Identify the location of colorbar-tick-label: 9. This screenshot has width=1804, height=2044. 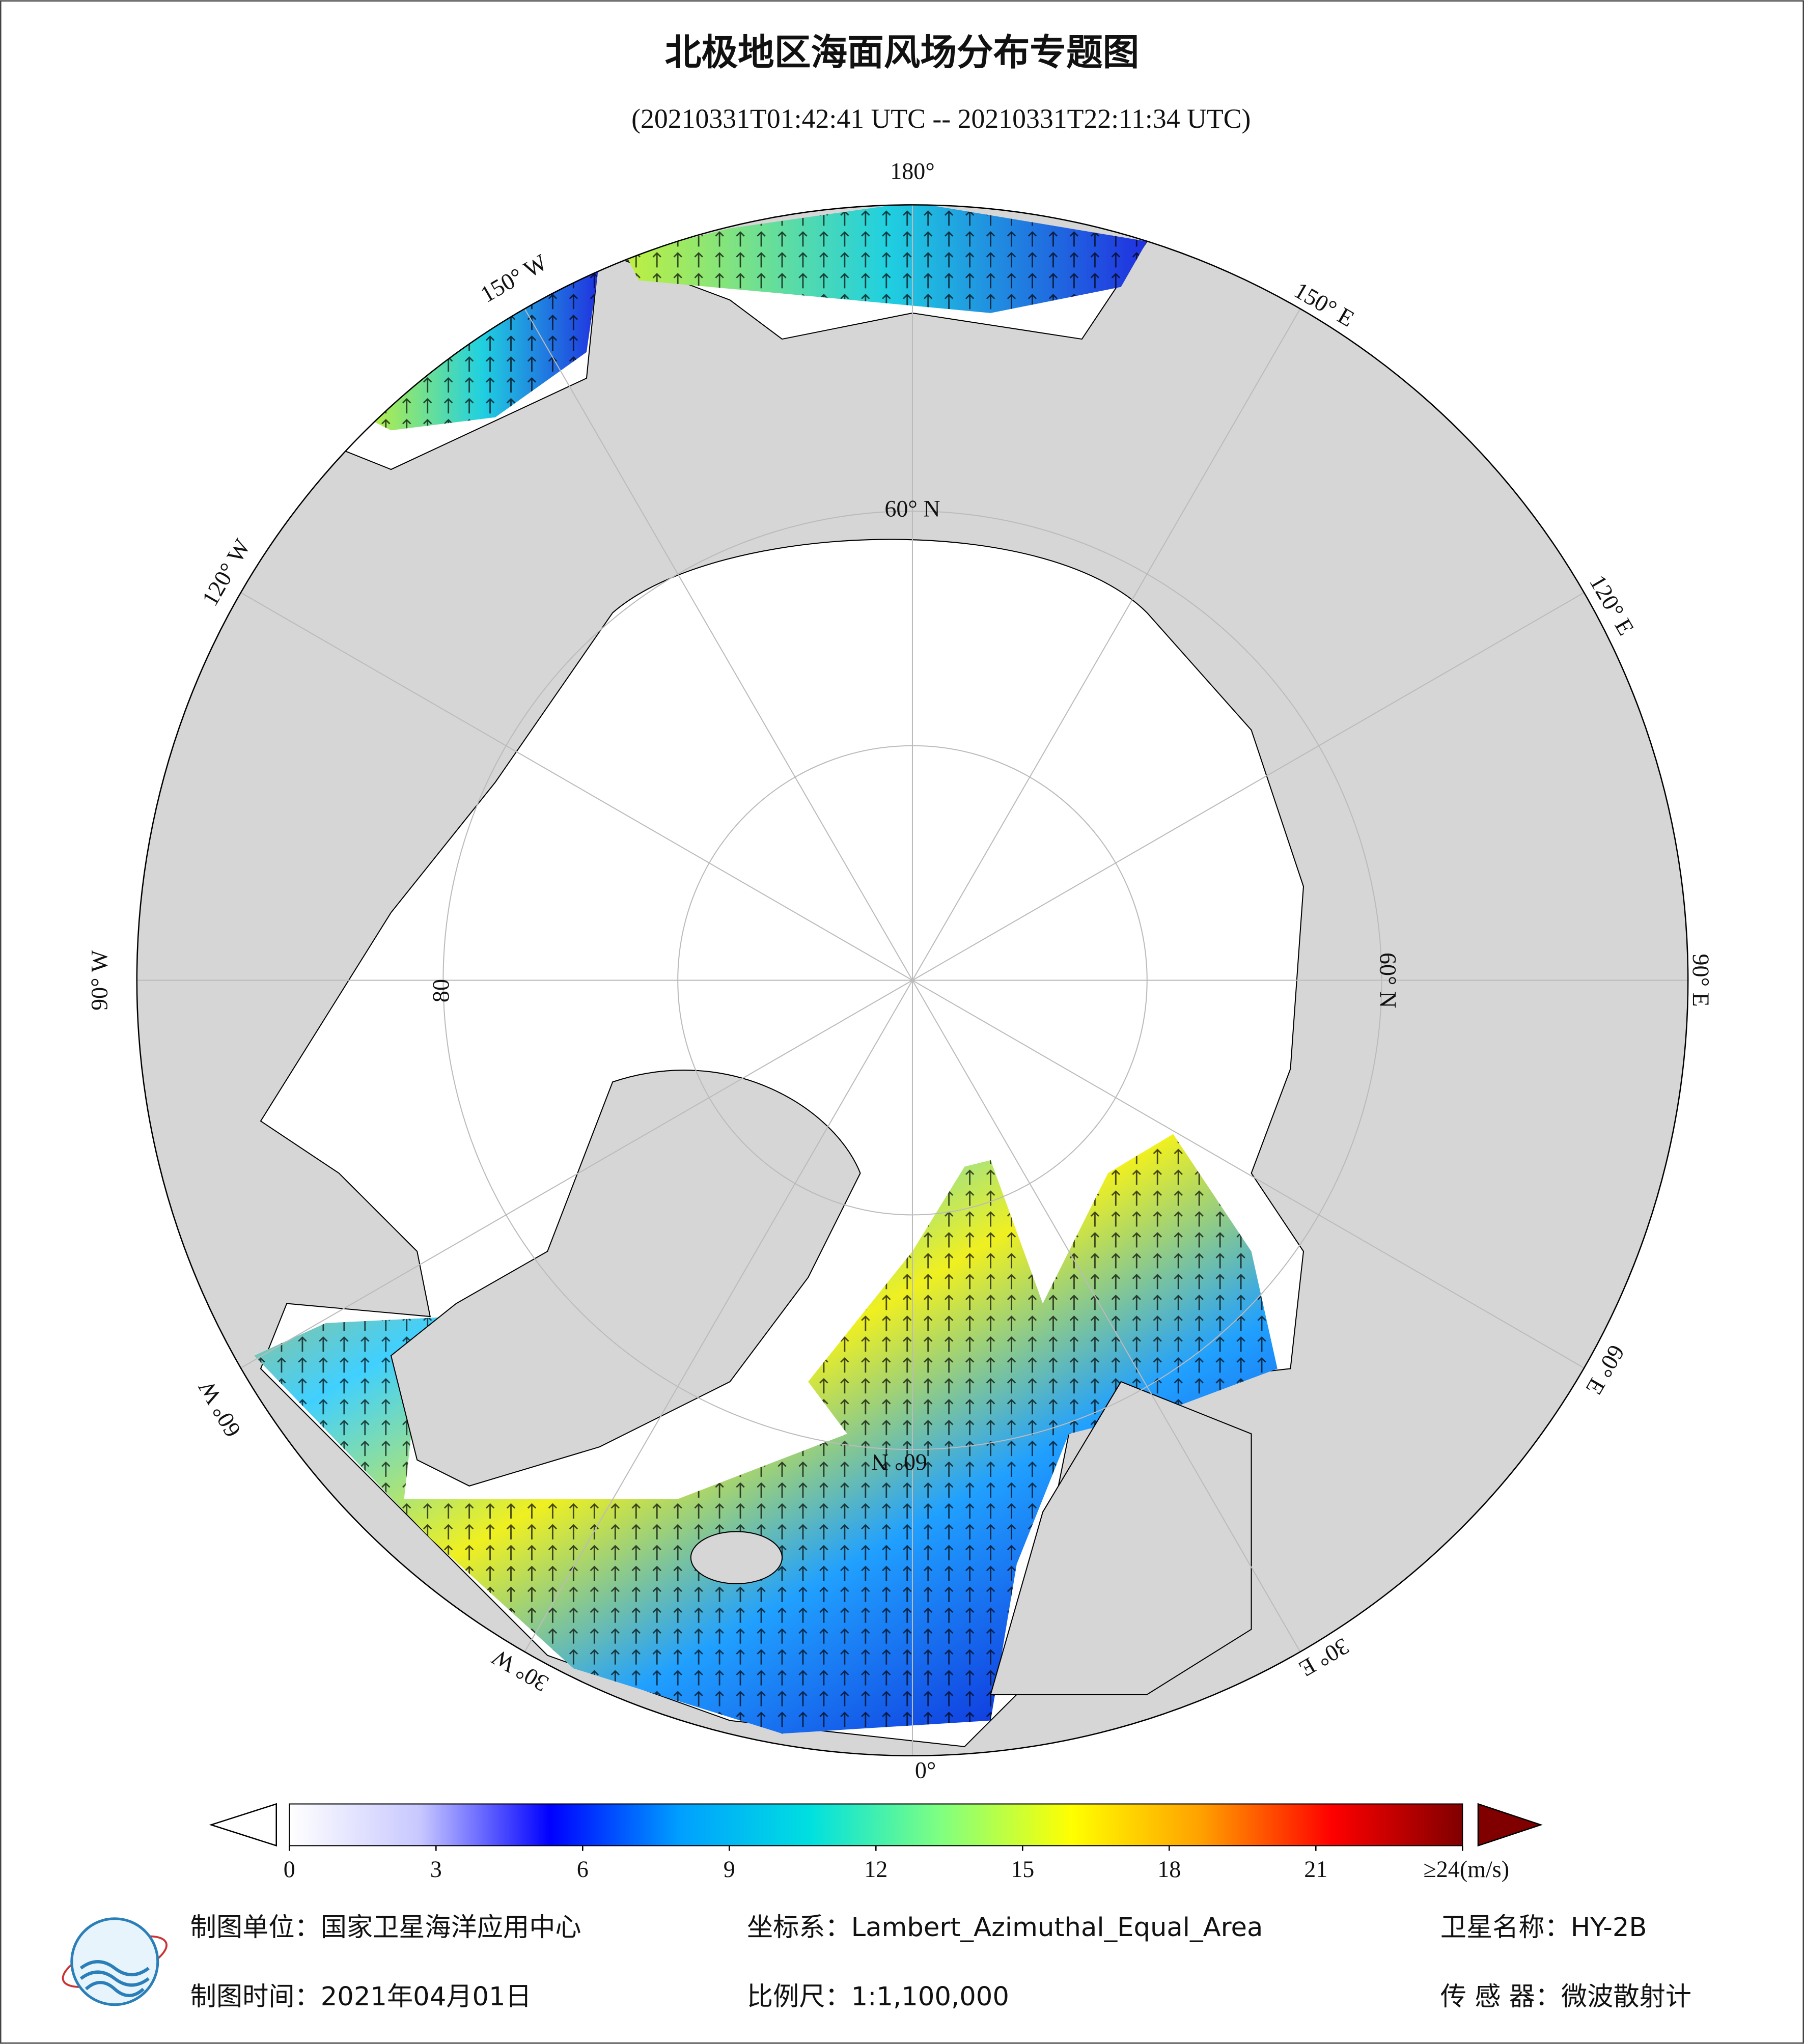
(729, 1869).